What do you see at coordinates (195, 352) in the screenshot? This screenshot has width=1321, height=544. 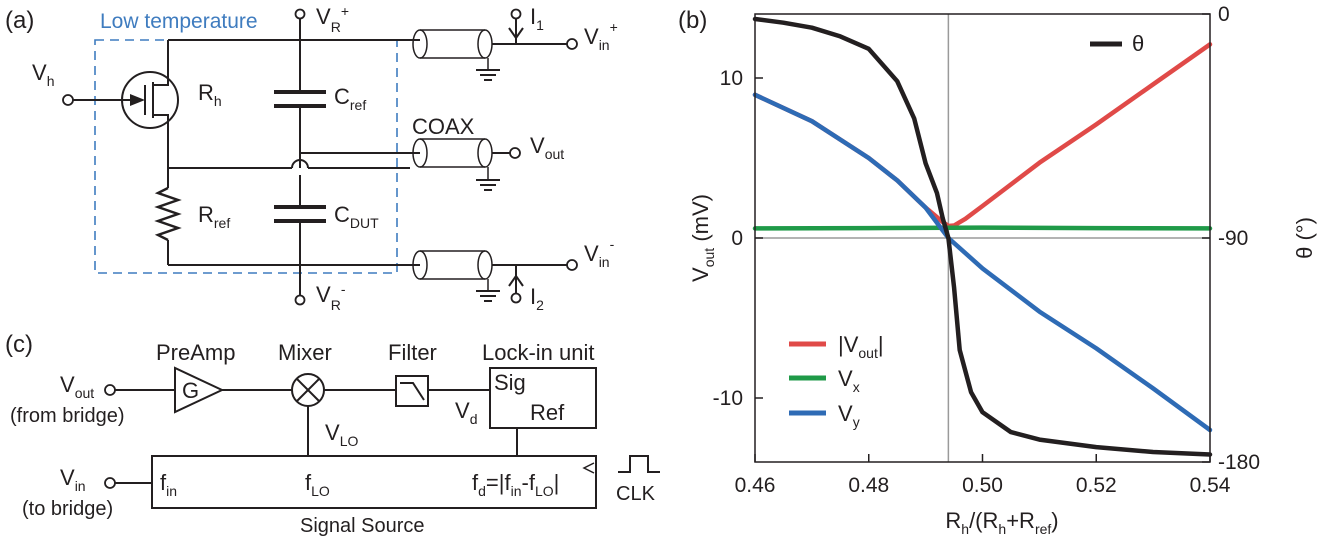 I see `preamp-label: PreAmp` at bounding box center [195, 352].